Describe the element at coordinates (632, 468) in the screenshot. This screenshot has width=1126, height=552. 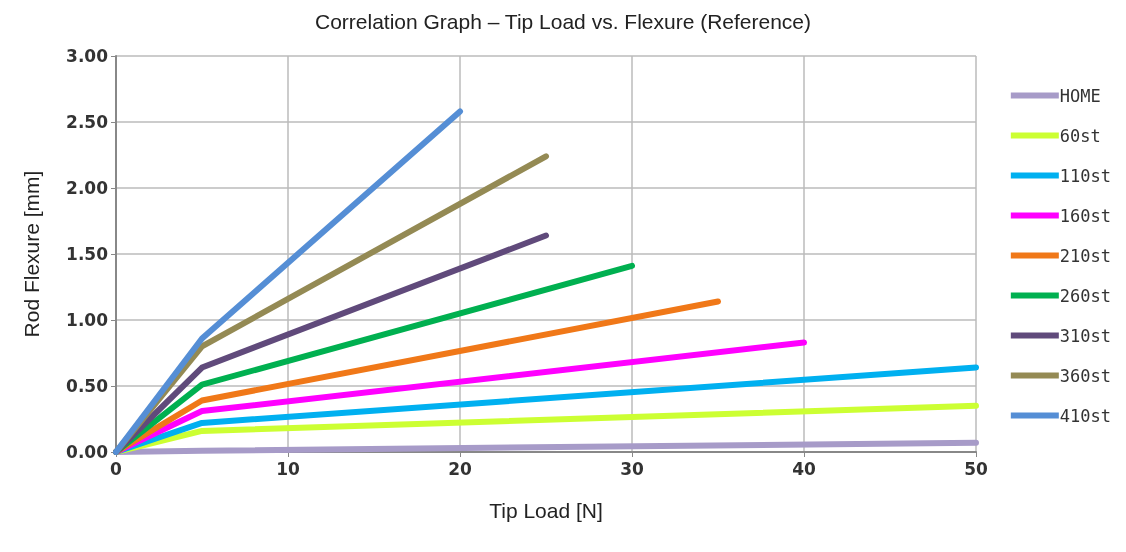
I see `x-tick-label: 30` at that location.